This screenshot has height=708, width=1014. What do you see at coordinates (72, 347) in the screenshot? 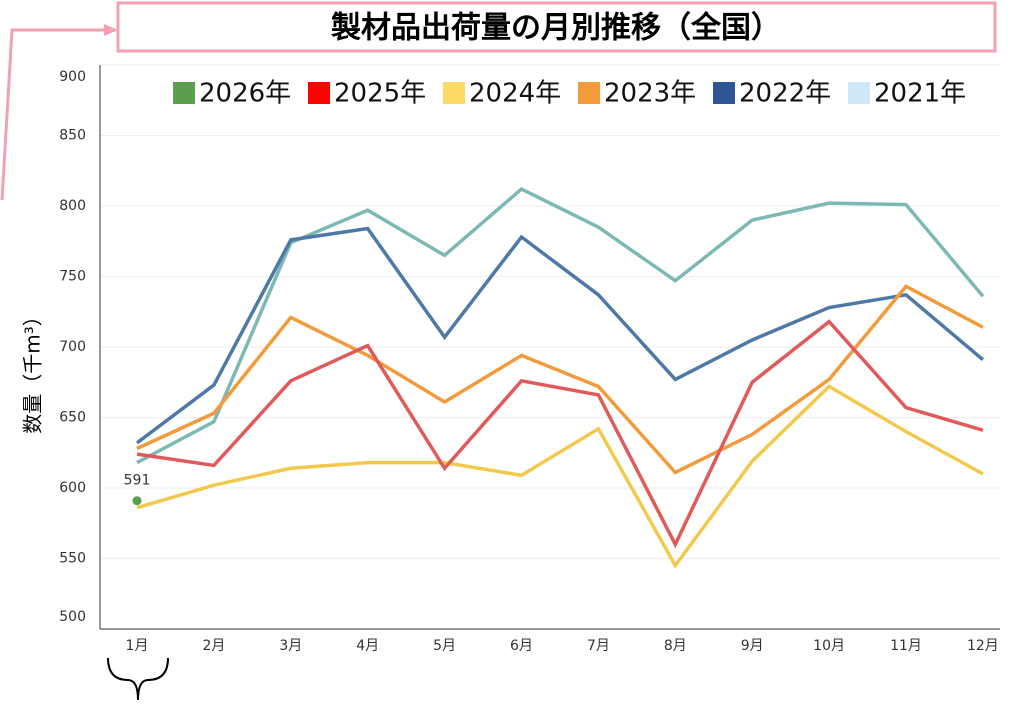
I see `y-tick-label: 700` at bounding box center [72, 347].